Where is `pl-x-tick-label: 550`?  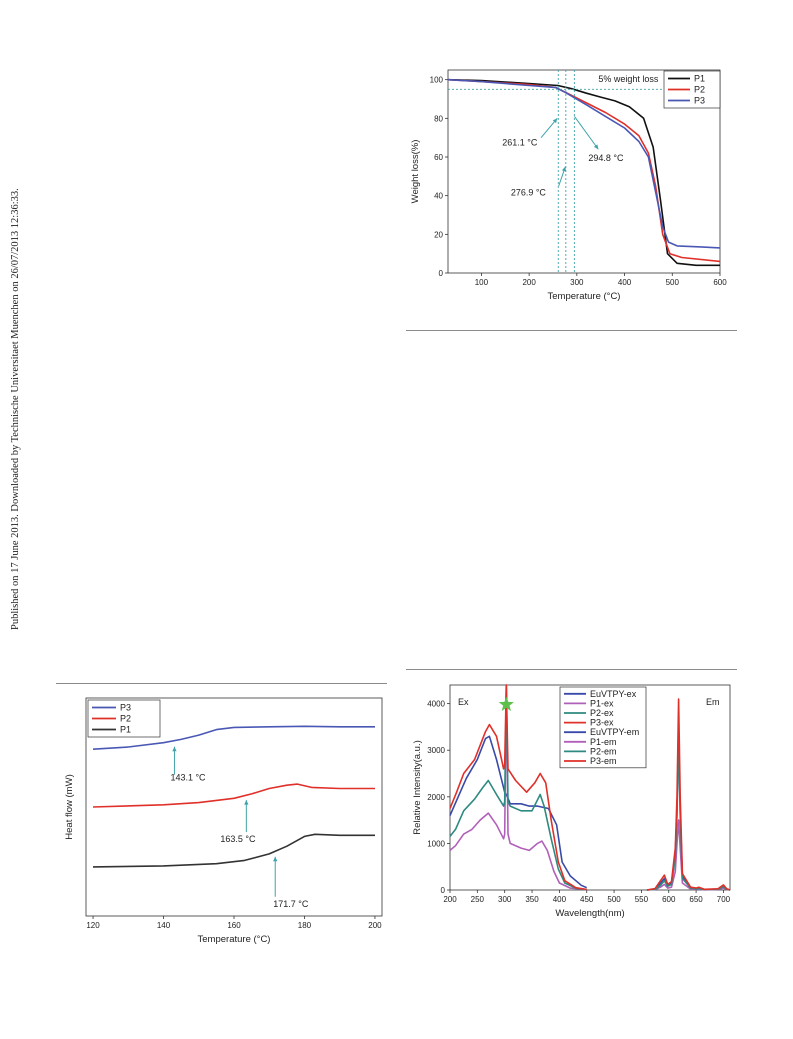
pl-x-tick-label: 550 is located at coordinates (642, 899).